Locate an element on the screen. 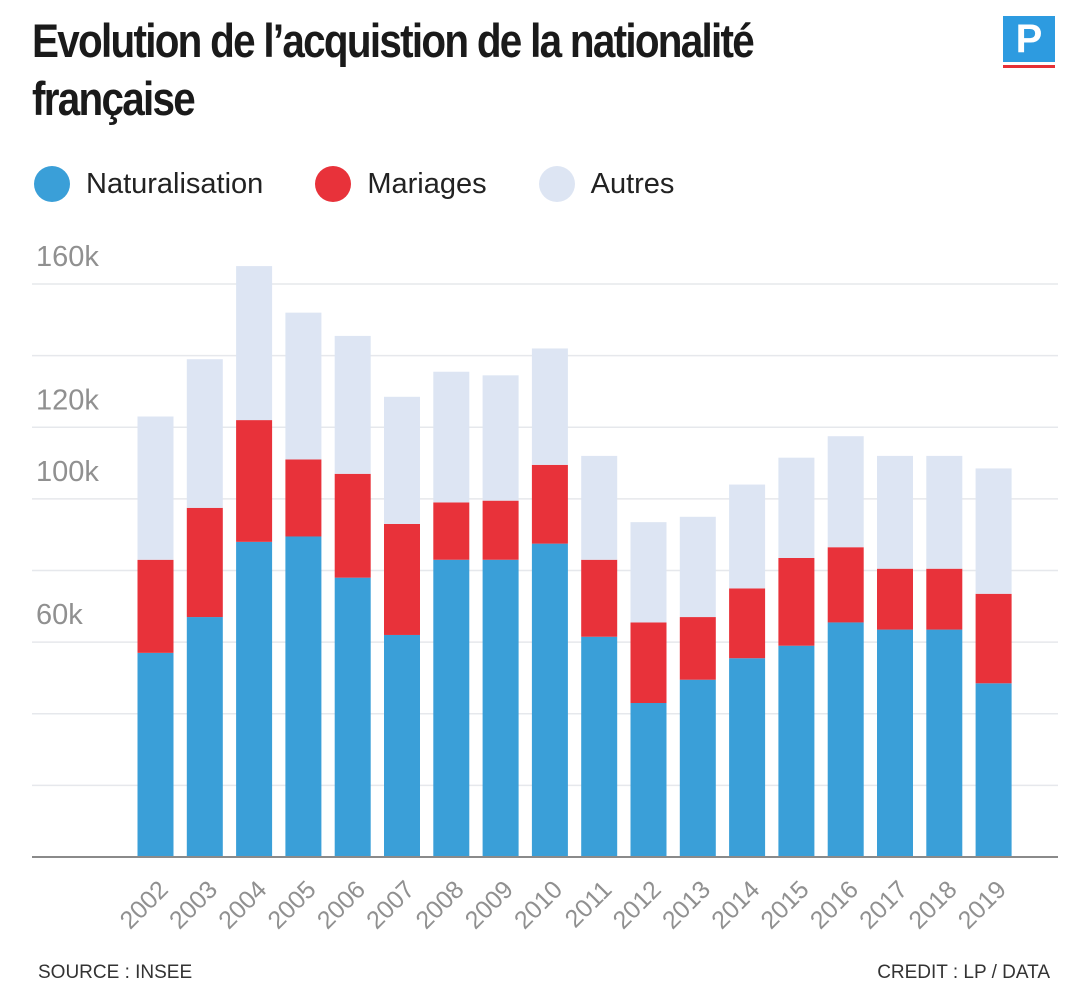 This screenshot has height=996, width=1080. bar-autres-2003 is located at coordinates (204, 433).